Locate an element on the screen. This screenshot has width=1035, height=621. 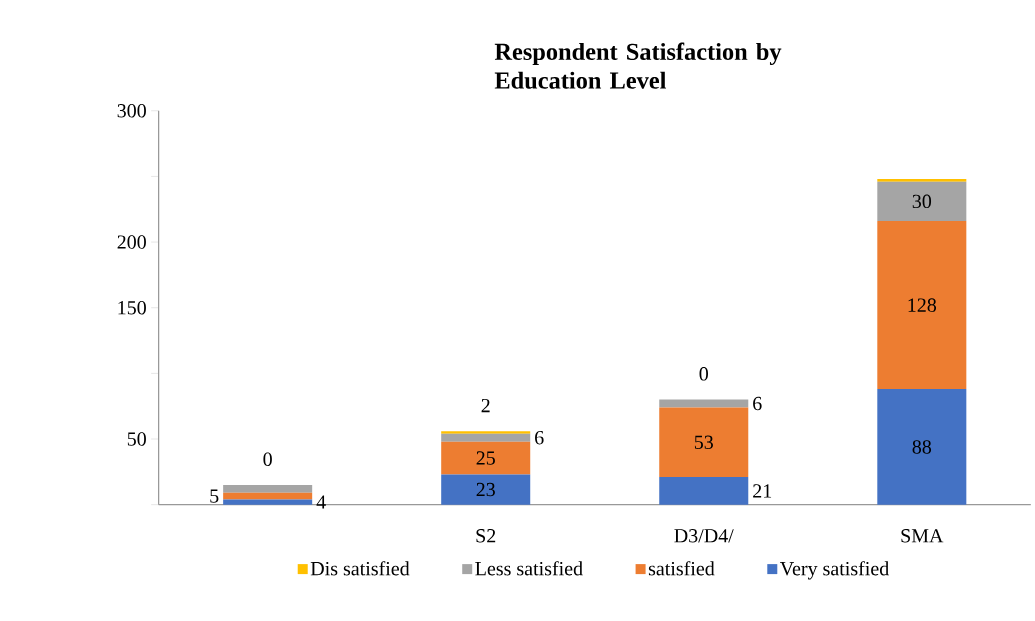
data-label: 53 is located at coordinates (703, 442).